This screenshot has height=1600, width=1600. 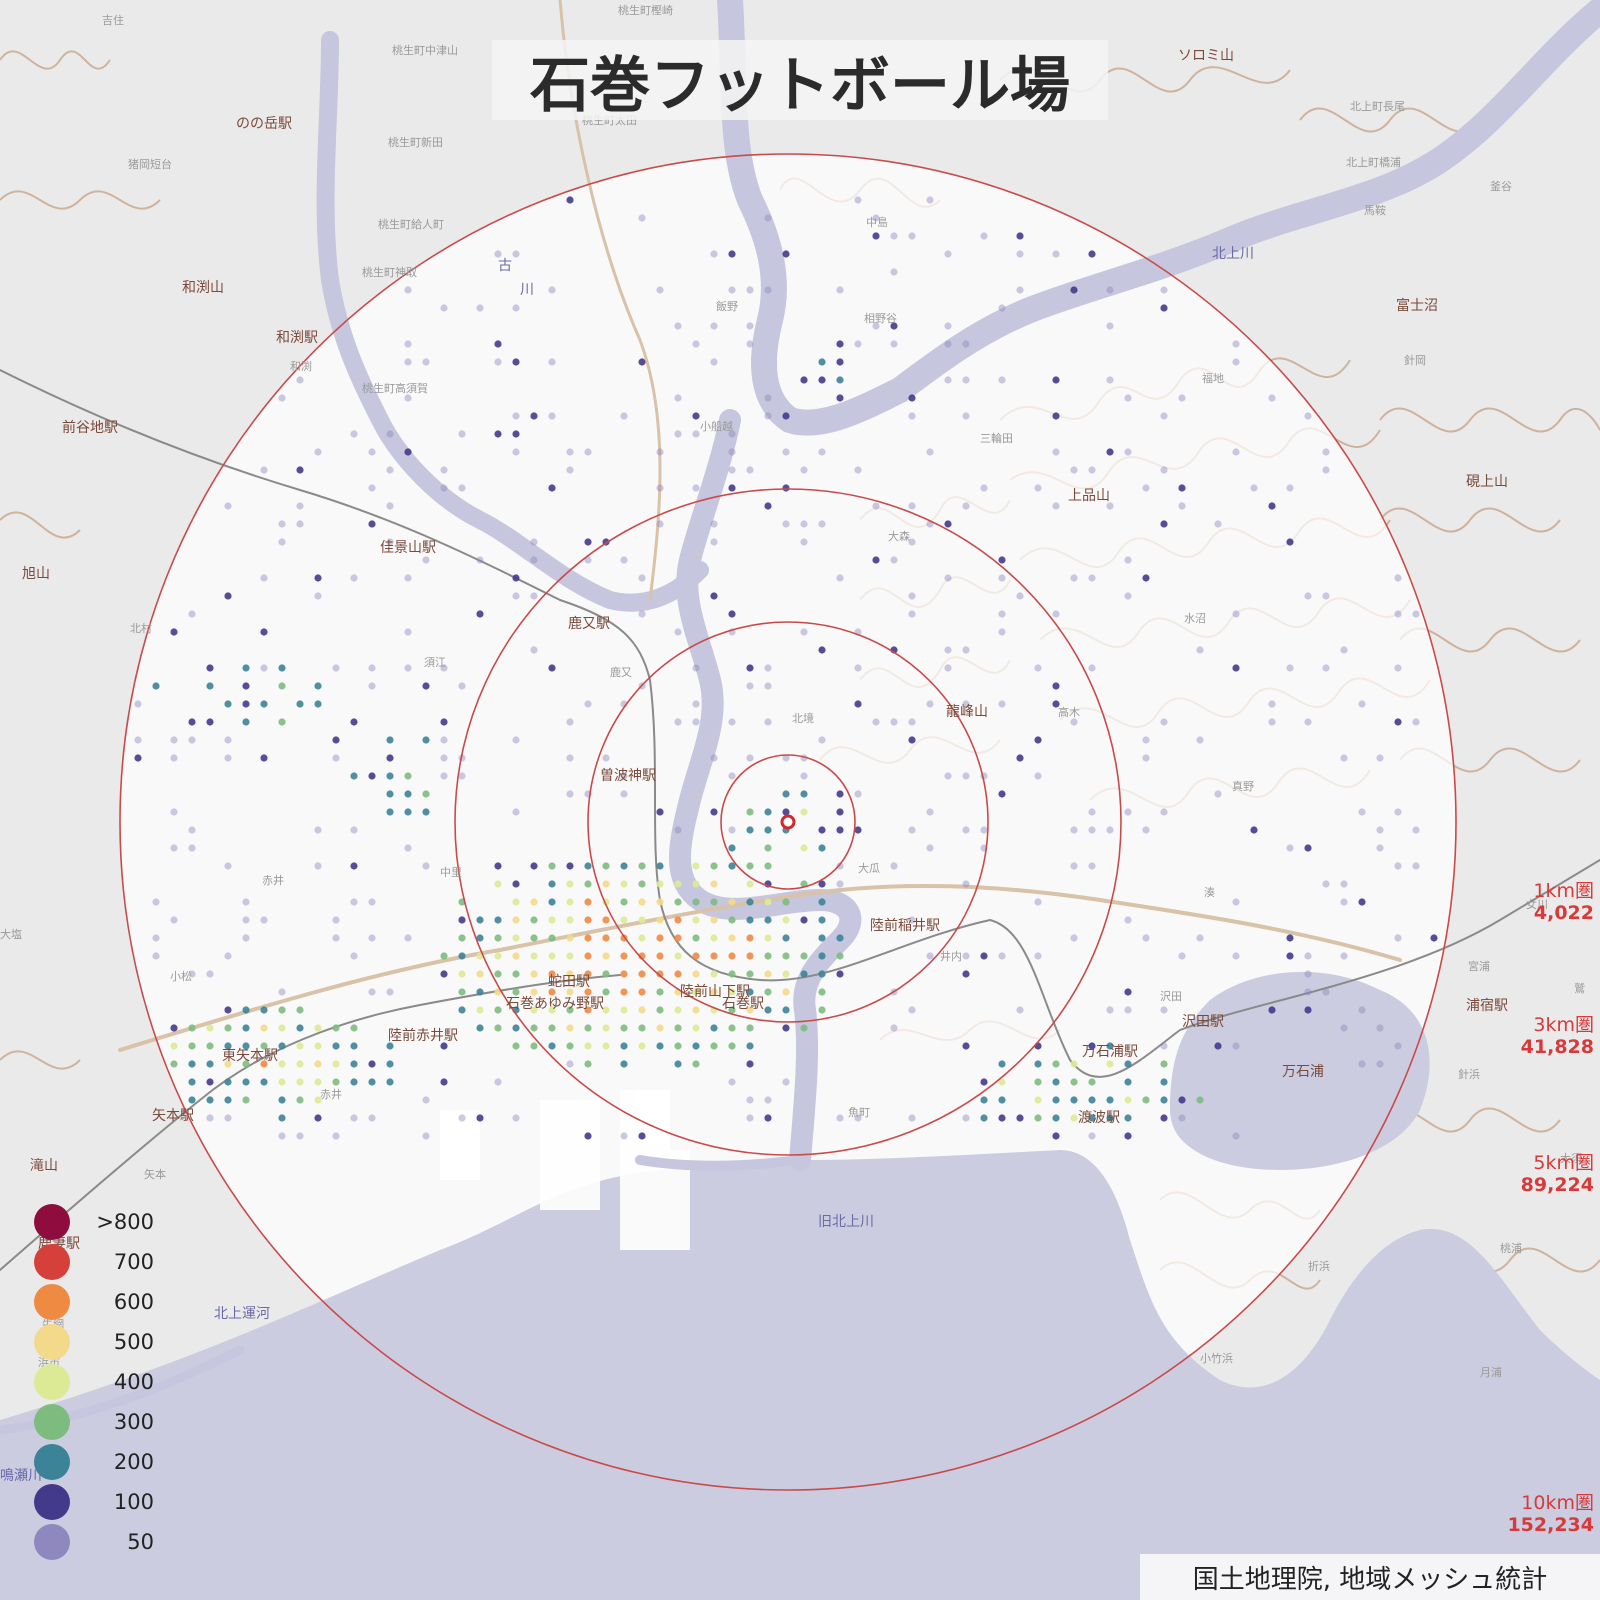 I want to click on district-label: 吉住, so click(x=113, y=20).